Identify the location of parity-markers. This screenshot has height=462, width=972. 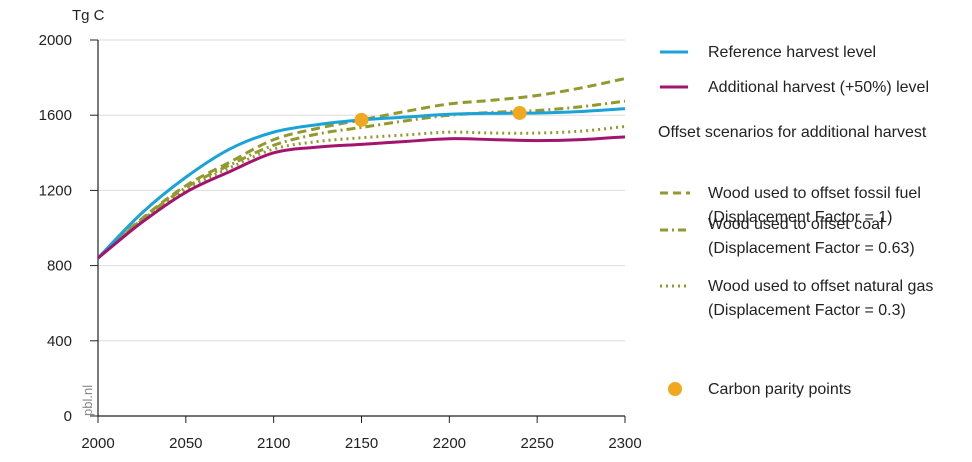
(440, 116).